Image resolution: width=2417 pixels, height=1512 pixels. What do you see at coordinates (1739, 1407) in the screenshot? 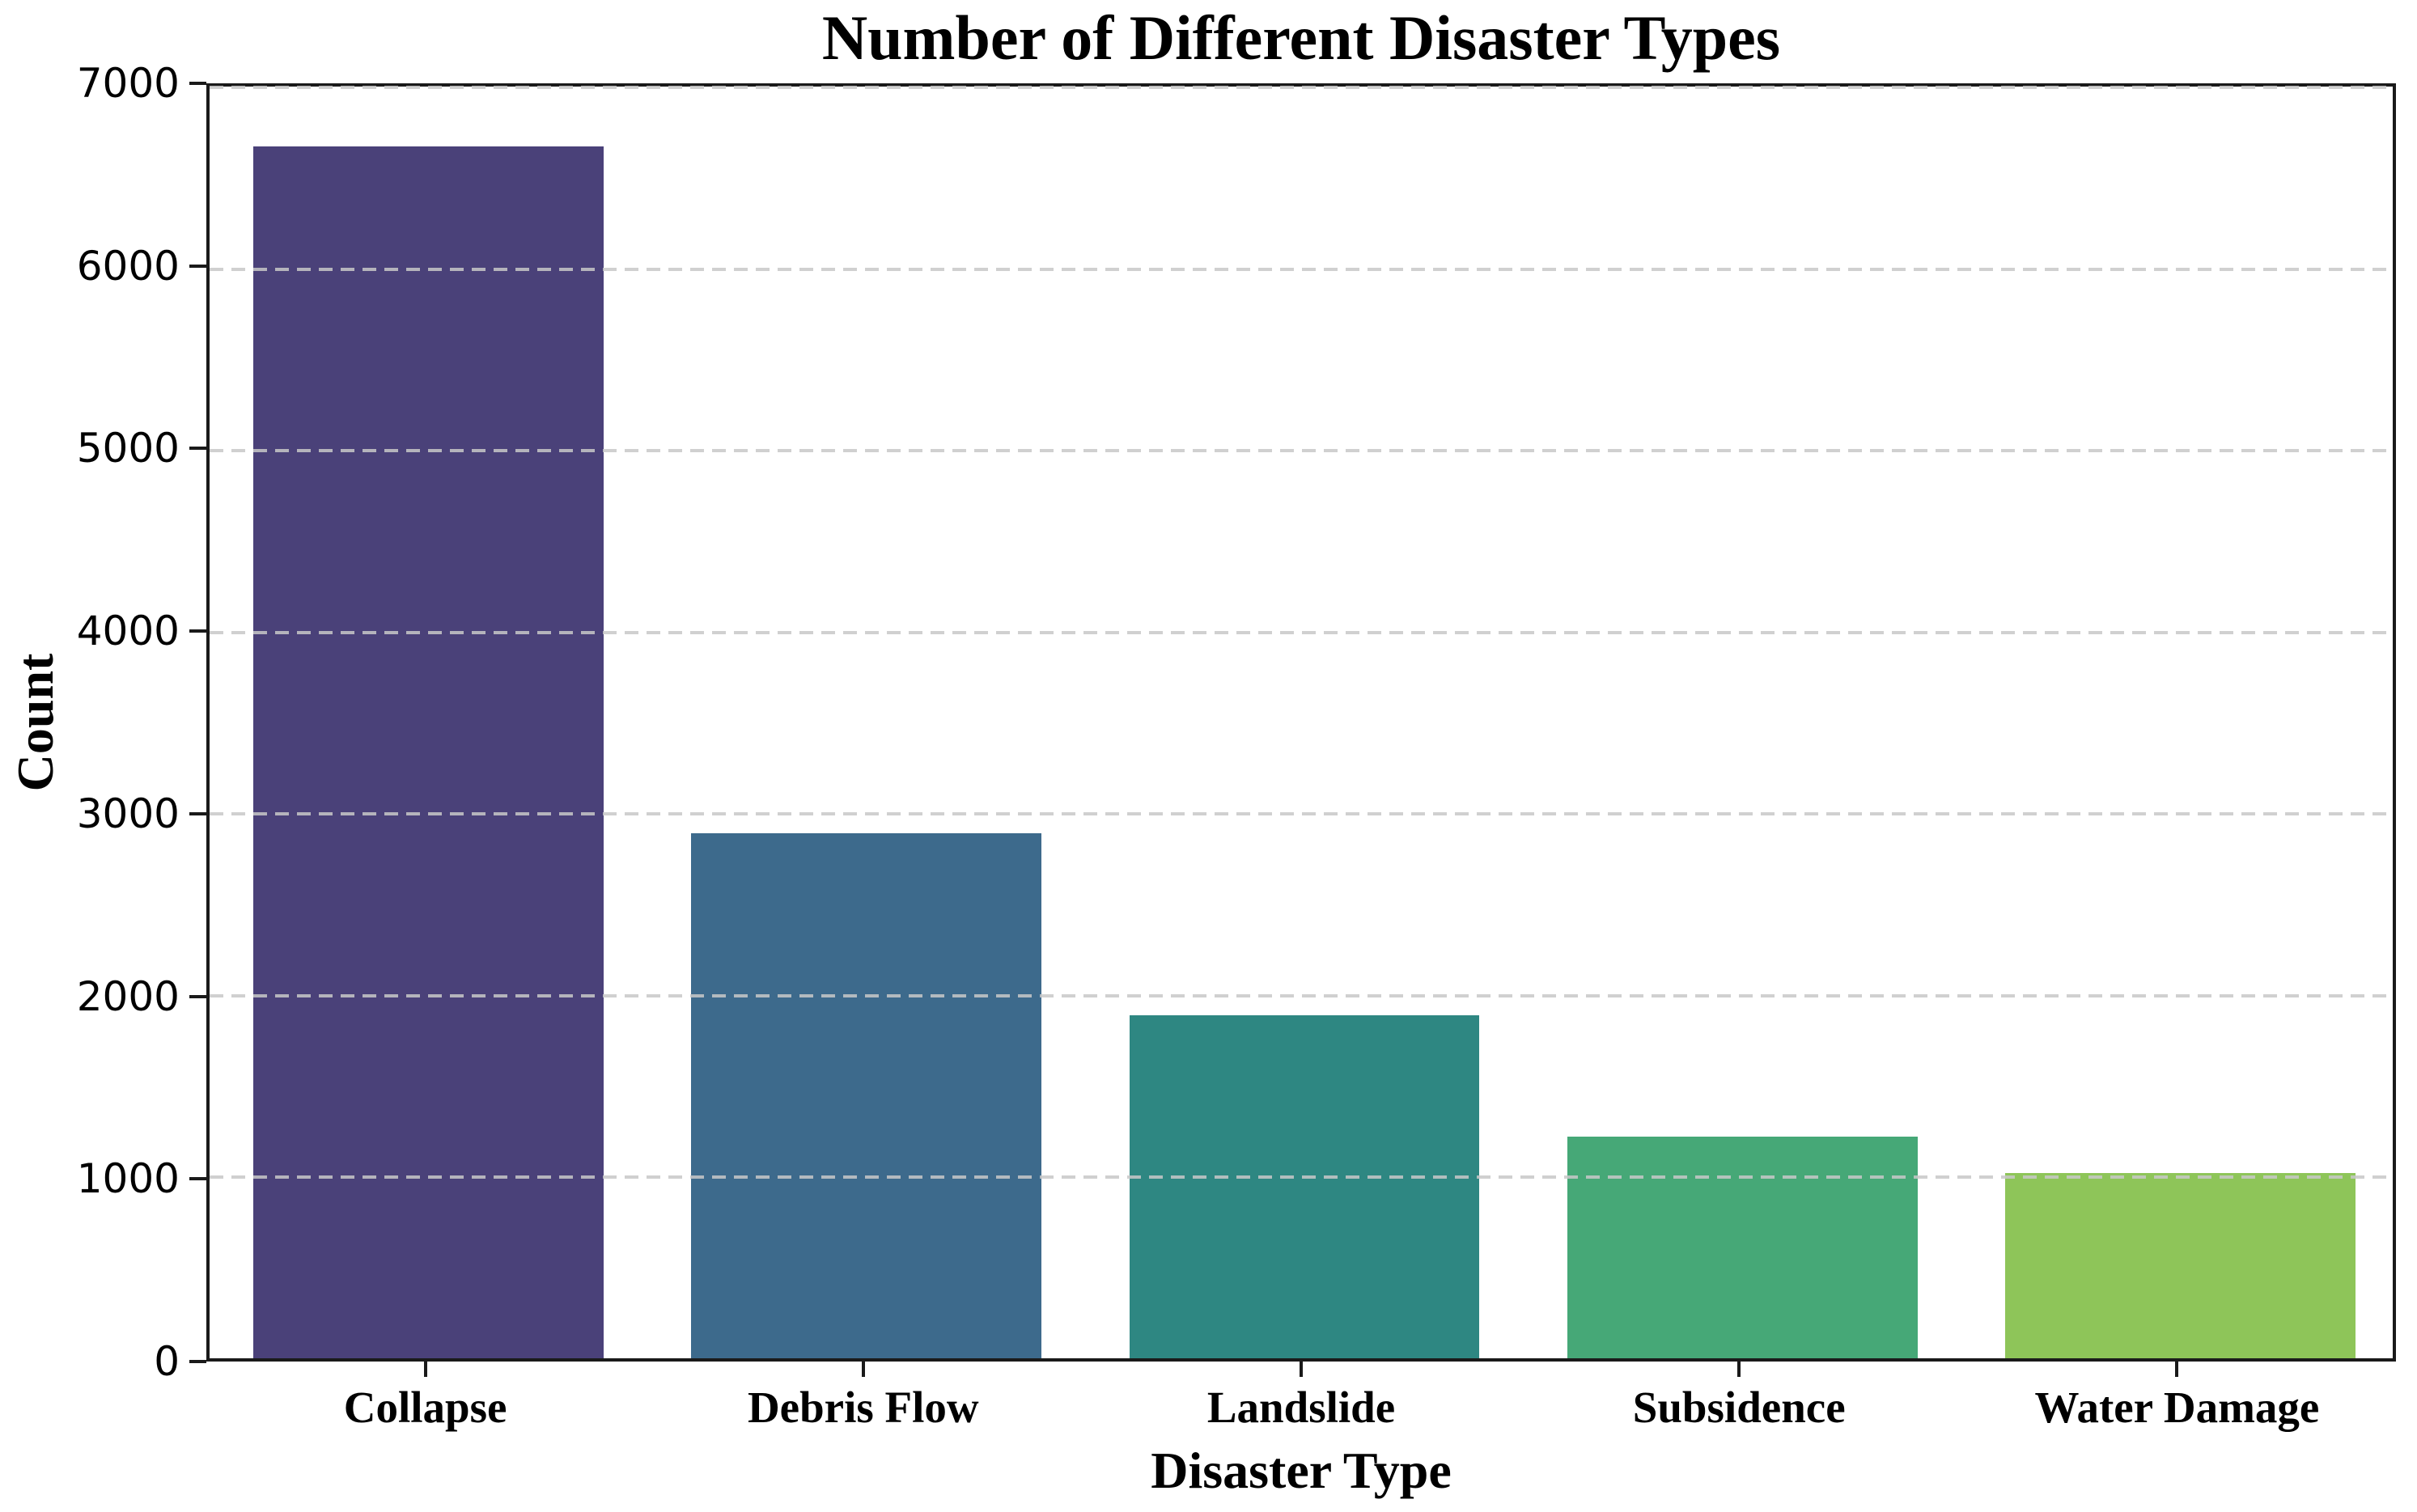
I see `x-tick-label-subsidence: Subsidence` at bounding box center [1739, 1407].